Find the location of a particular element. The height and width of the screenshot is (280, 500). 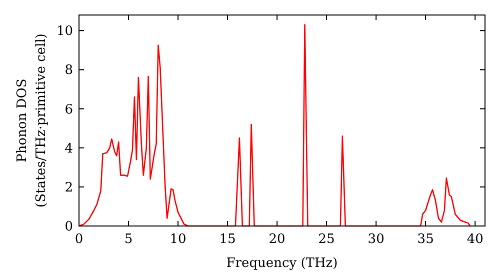

y-tick-label: 4 is located at coordinates (68, 148).